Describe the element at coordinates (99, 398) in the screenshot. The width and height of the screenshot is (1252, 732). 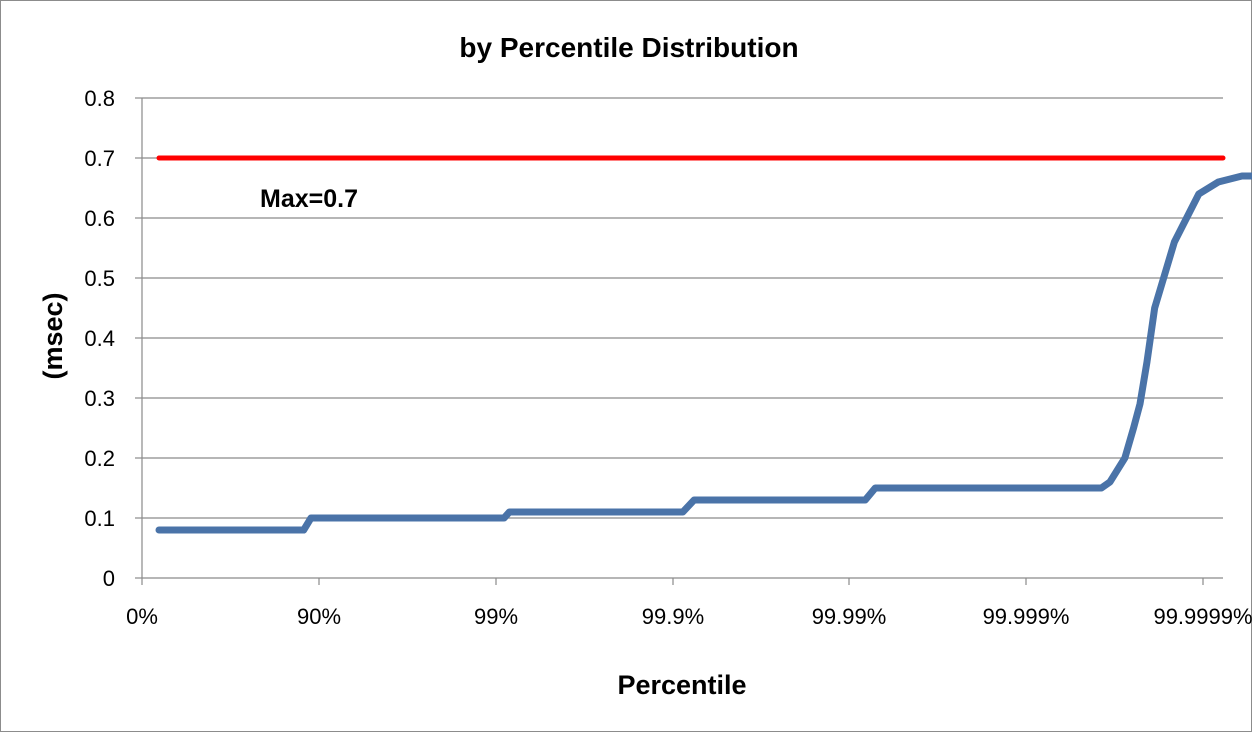
I see `y-tick-label: 0.3` at that location.